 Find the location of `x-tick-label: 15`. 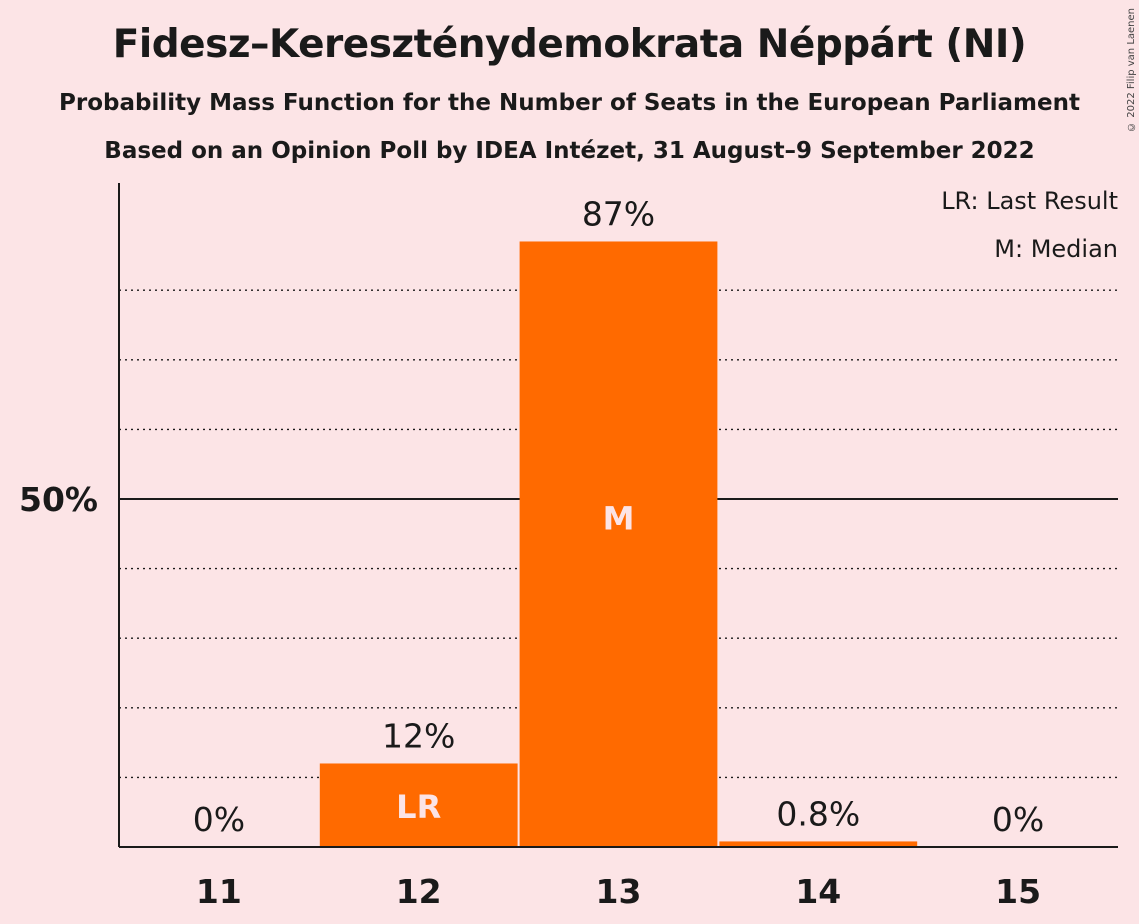

x-tick-label: 15 is located at coordinates (1018, 891).